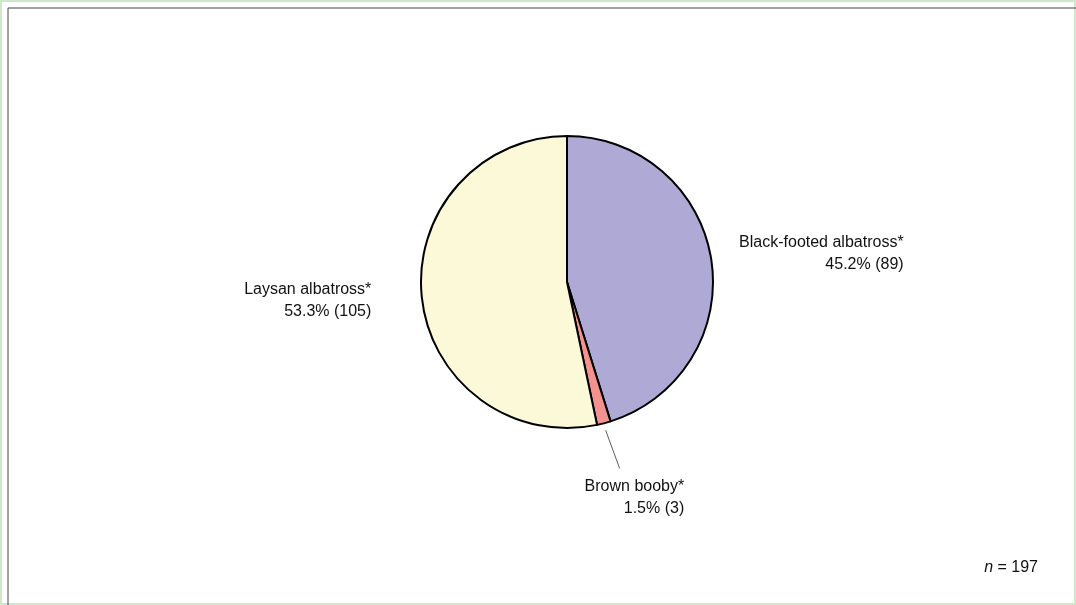 This screenshot has width=1076, height=605. What do you see at coordinates (1011, 566) in the screenshot?
I see `text: n = 197` at bounding box center [1011, 566].